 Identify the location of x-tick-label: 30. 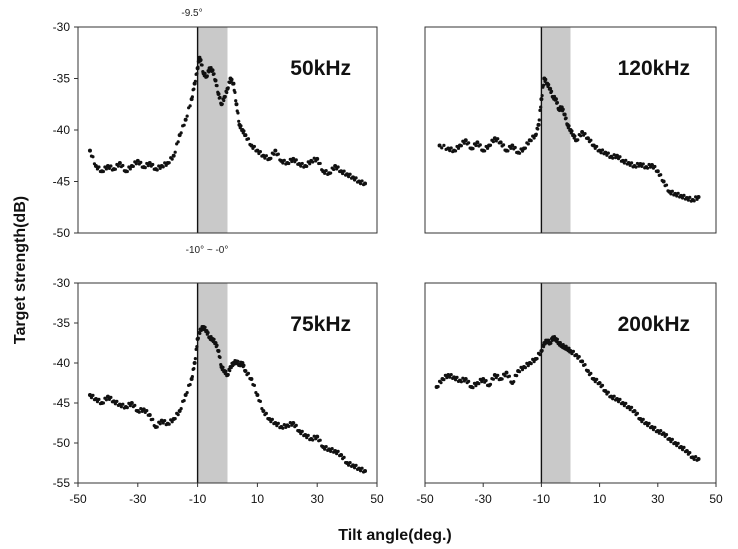
(318, 499).